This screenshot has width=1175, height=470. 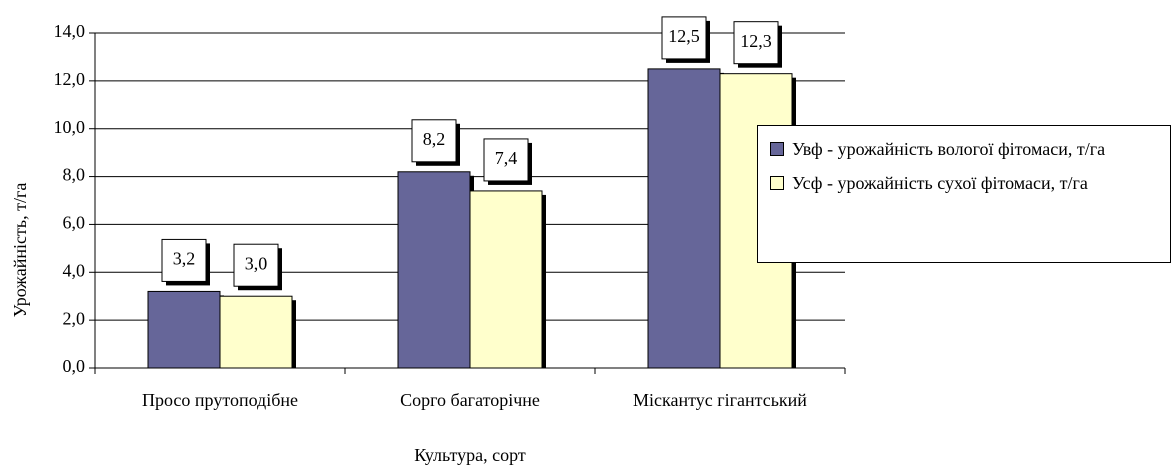 I want to click on value-label: 3,0, so click(x=256, y=263).